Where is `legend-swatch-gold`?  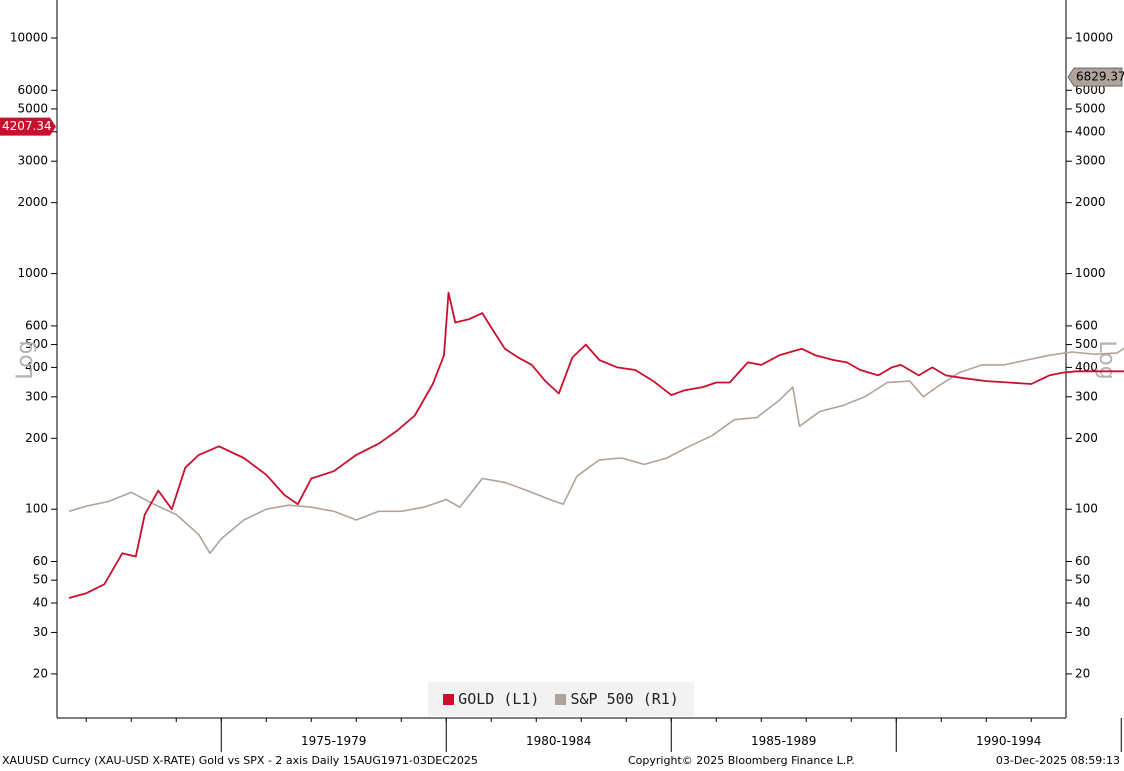 legend-swatch-gold is located at coordinates (449, 699).